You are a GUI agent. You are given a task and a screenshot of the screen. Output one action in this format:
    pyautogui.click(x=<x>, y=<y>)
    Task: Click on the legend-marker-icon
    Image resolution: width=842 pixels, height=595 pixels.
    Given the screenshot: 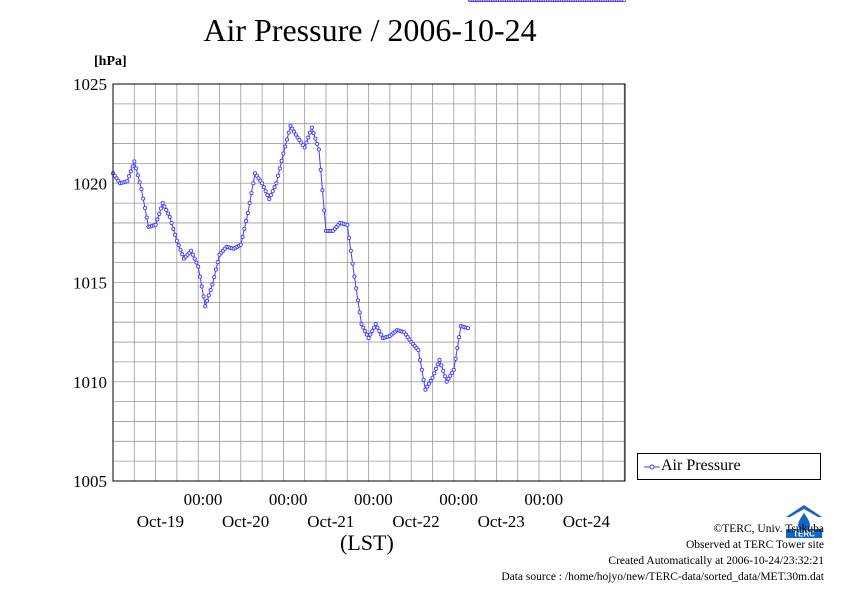 What is the action you would take?
    pyautogui.click(x=652, y=467)
    